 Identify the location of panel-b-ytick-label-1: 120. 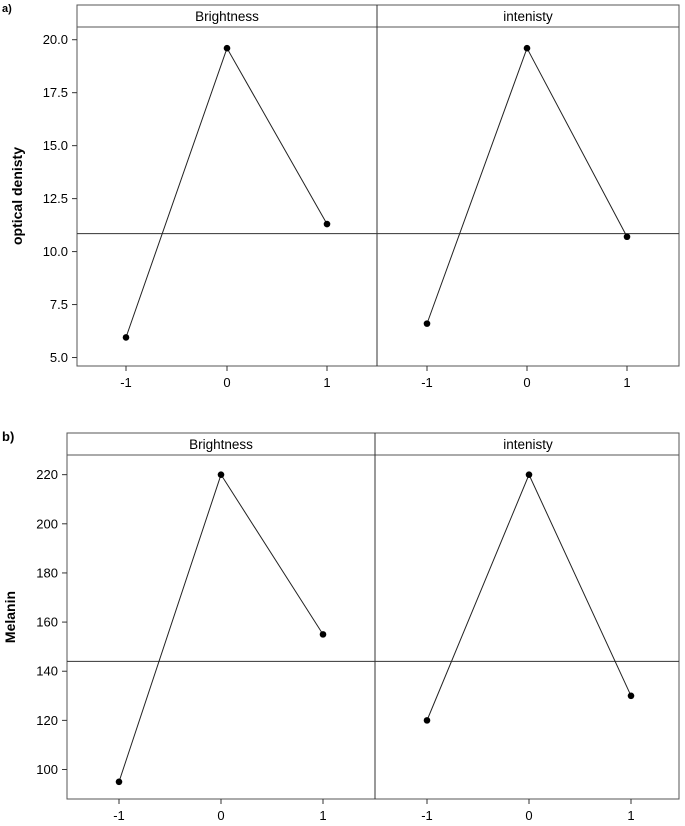
(47, 720).